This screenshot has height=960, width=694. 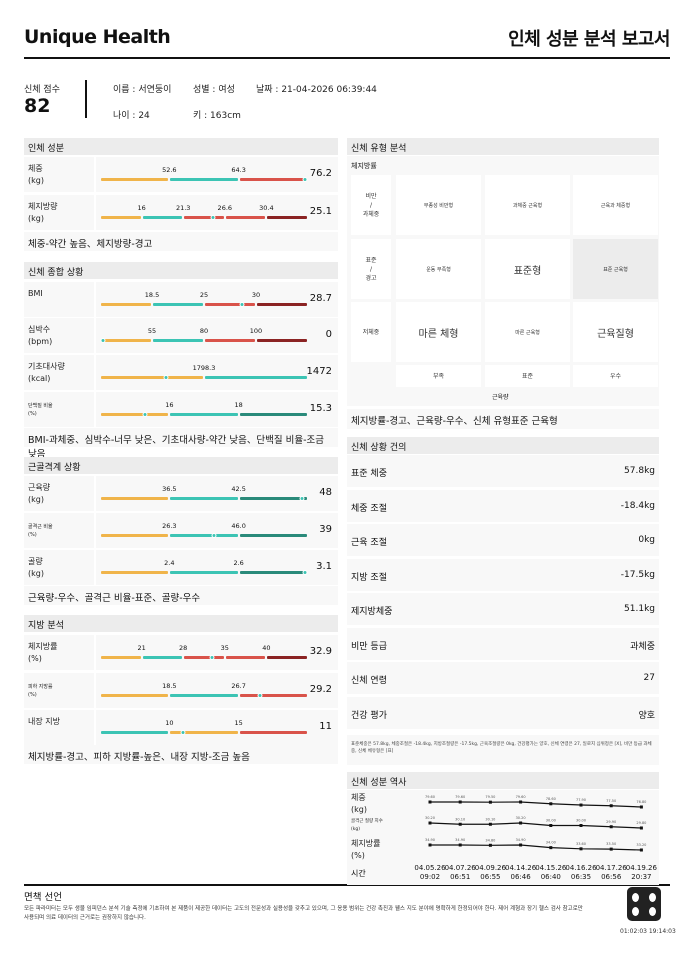 What do you see at coordinates (204, 368) in the screenshot?
I see `threshold-label: 1798.3` at bounding box center [204, 368].